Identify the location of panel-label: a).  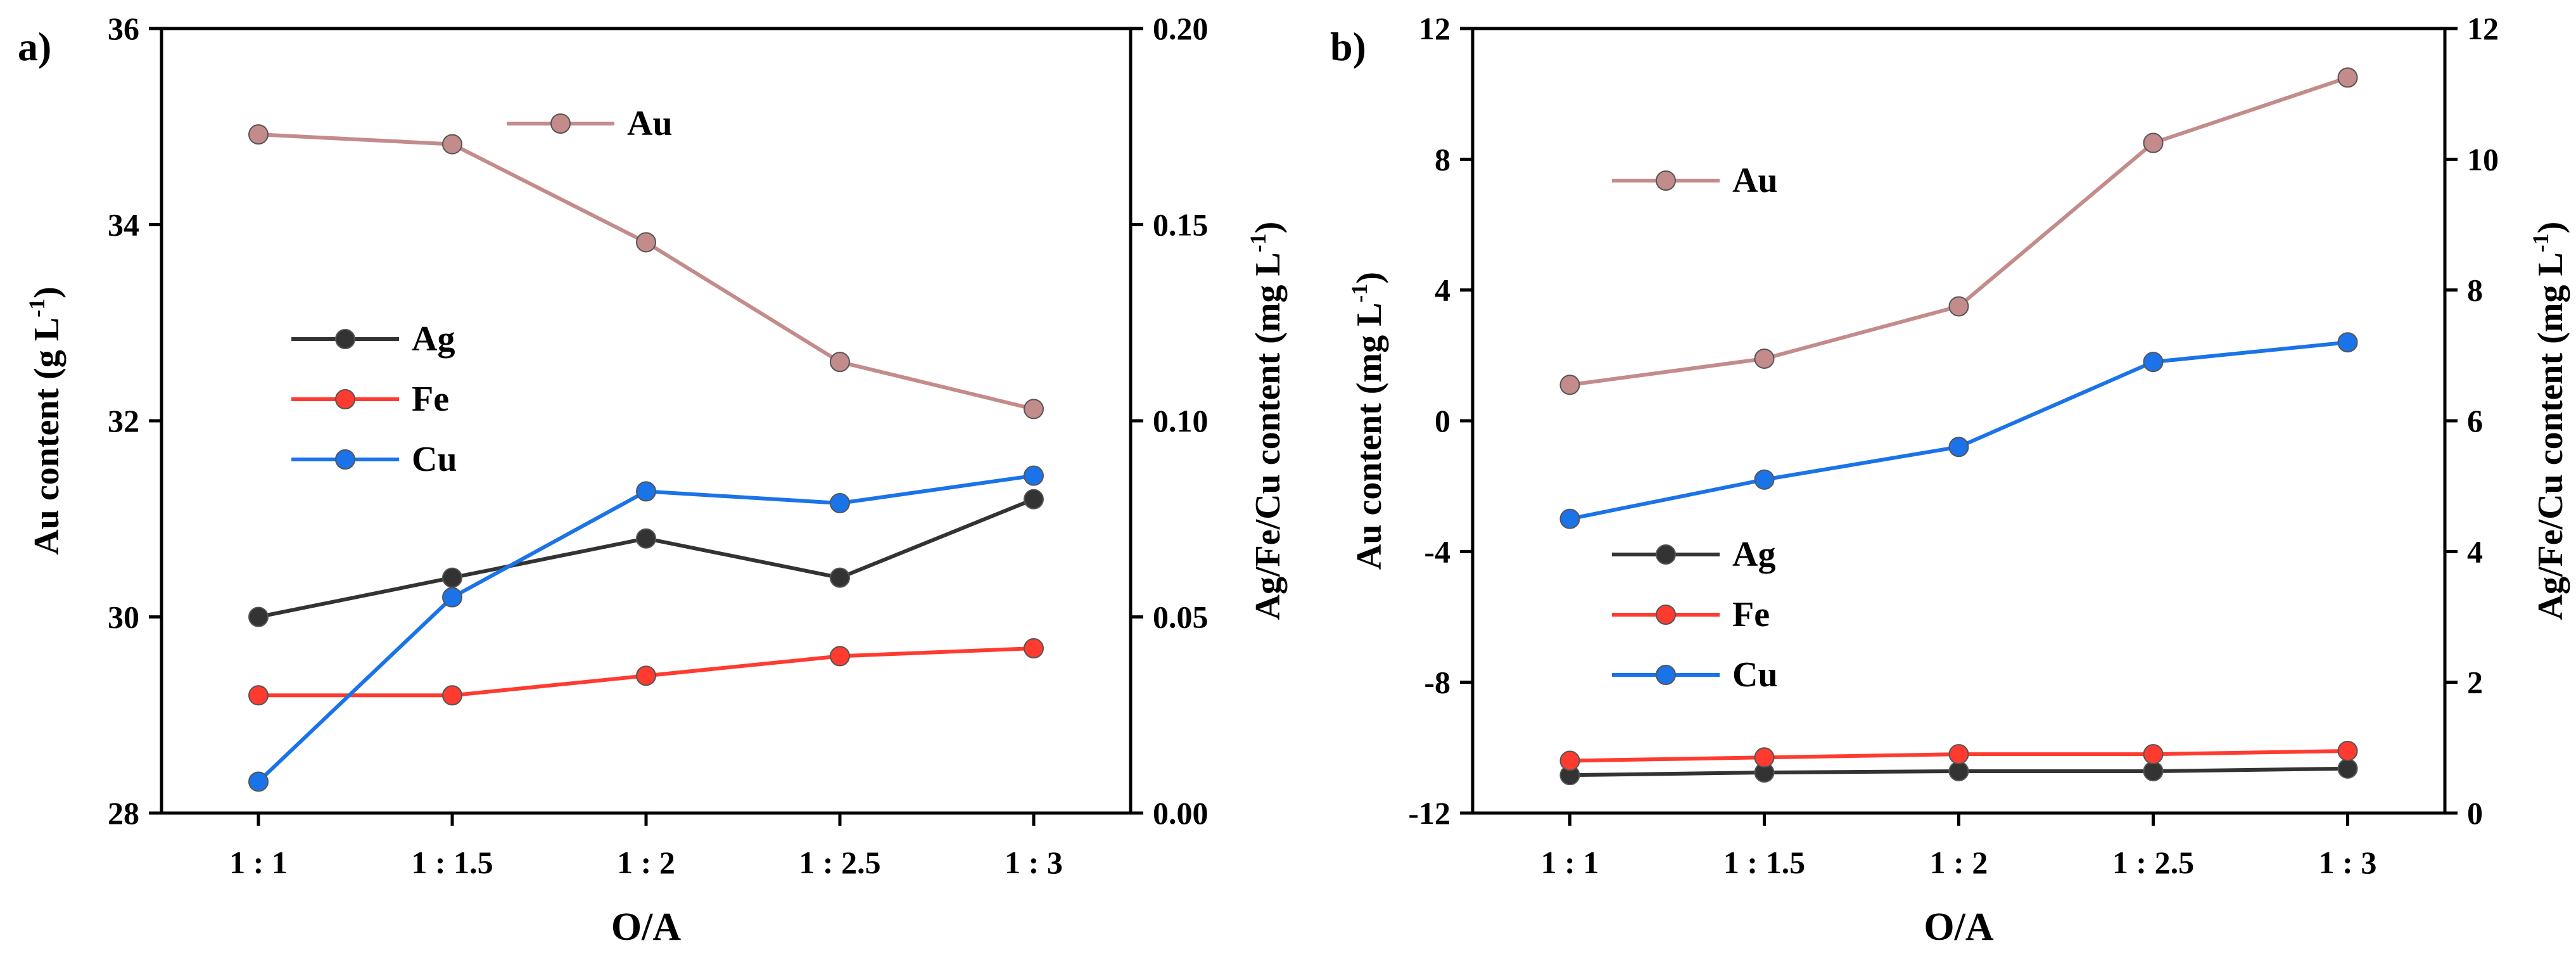
(34, 46).